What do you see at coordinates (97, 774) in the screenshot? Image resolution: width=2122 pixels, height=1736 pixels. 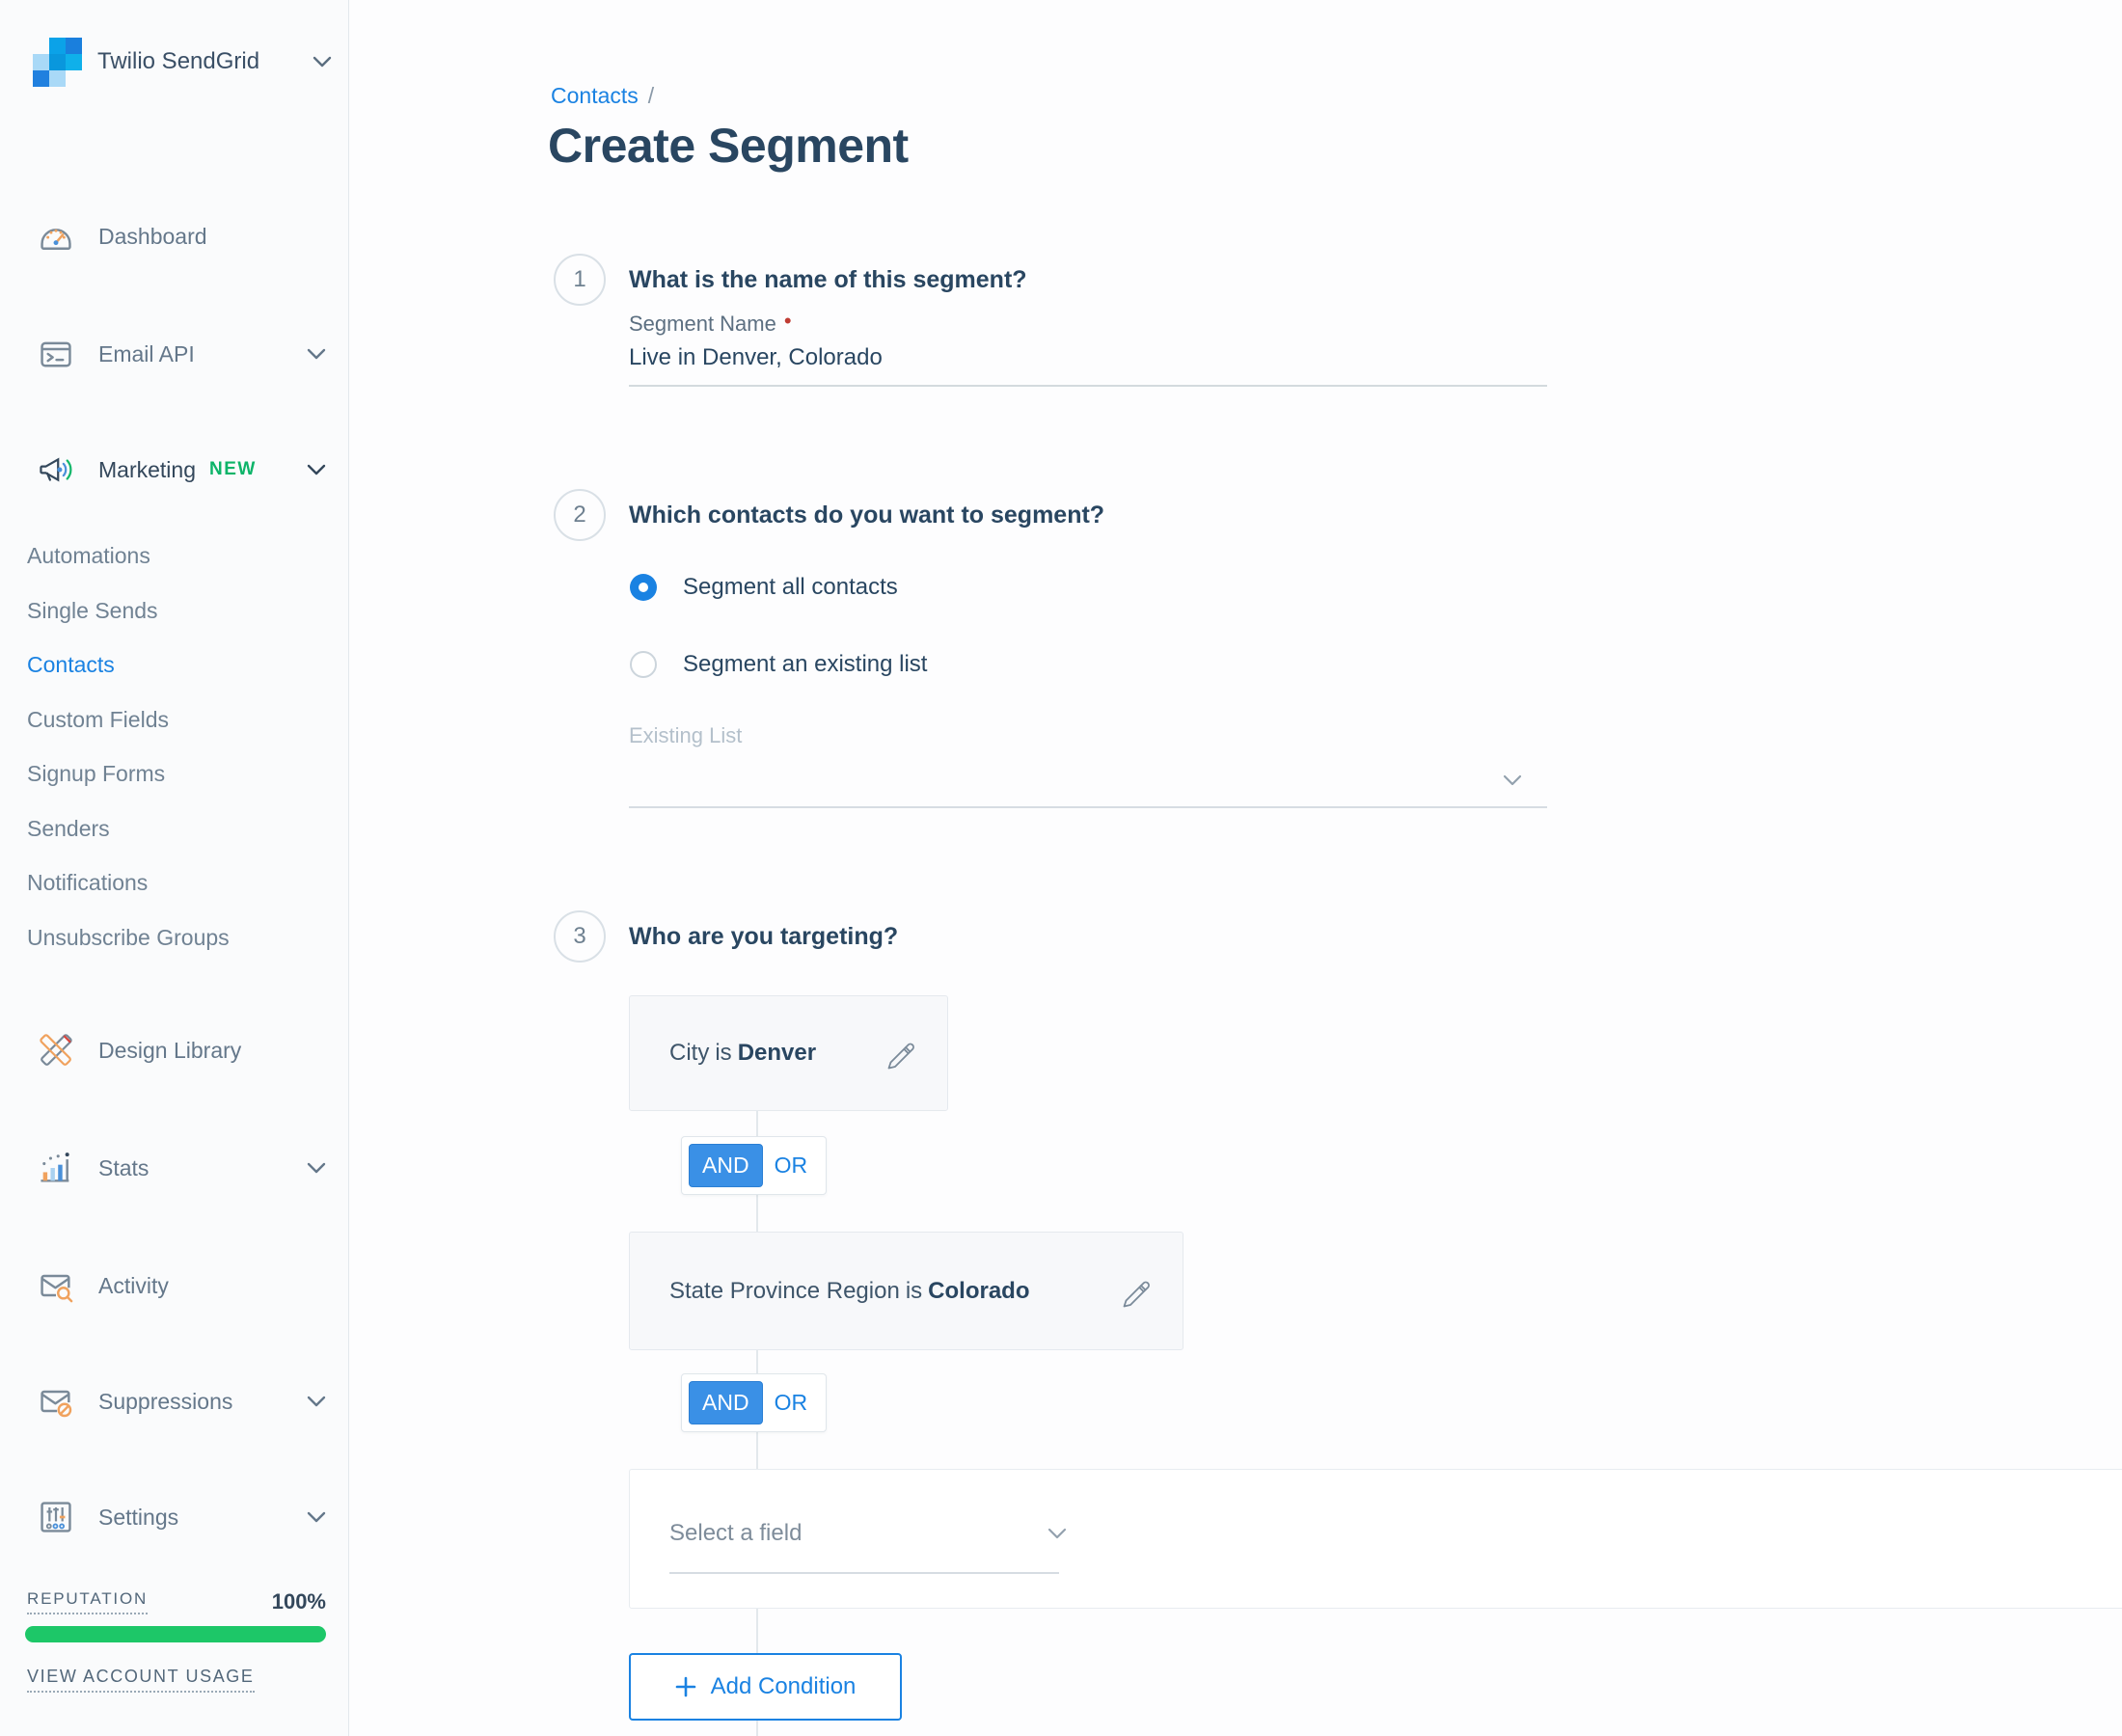 I see `sidebar-item-signup-forms: Signup Forms` at bounding box center [97, 774].